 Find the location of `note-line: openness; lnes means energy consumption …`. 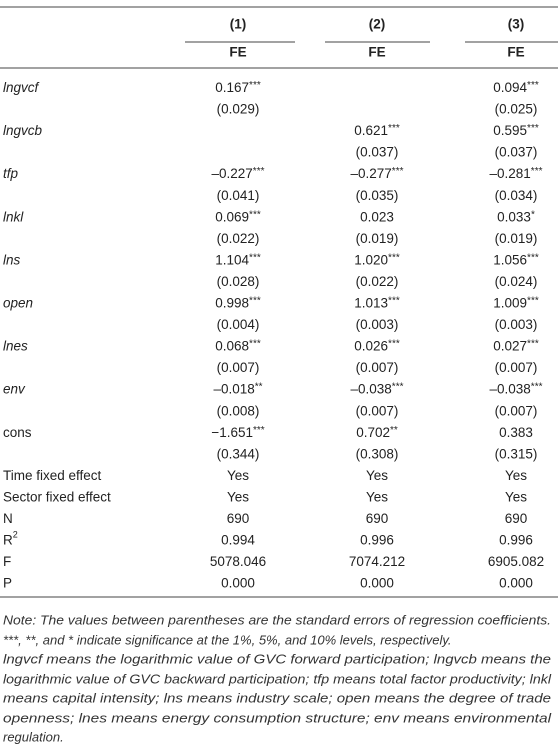

note-line: openness; lnes means energy consumption … is located at coordinates (277, 717).